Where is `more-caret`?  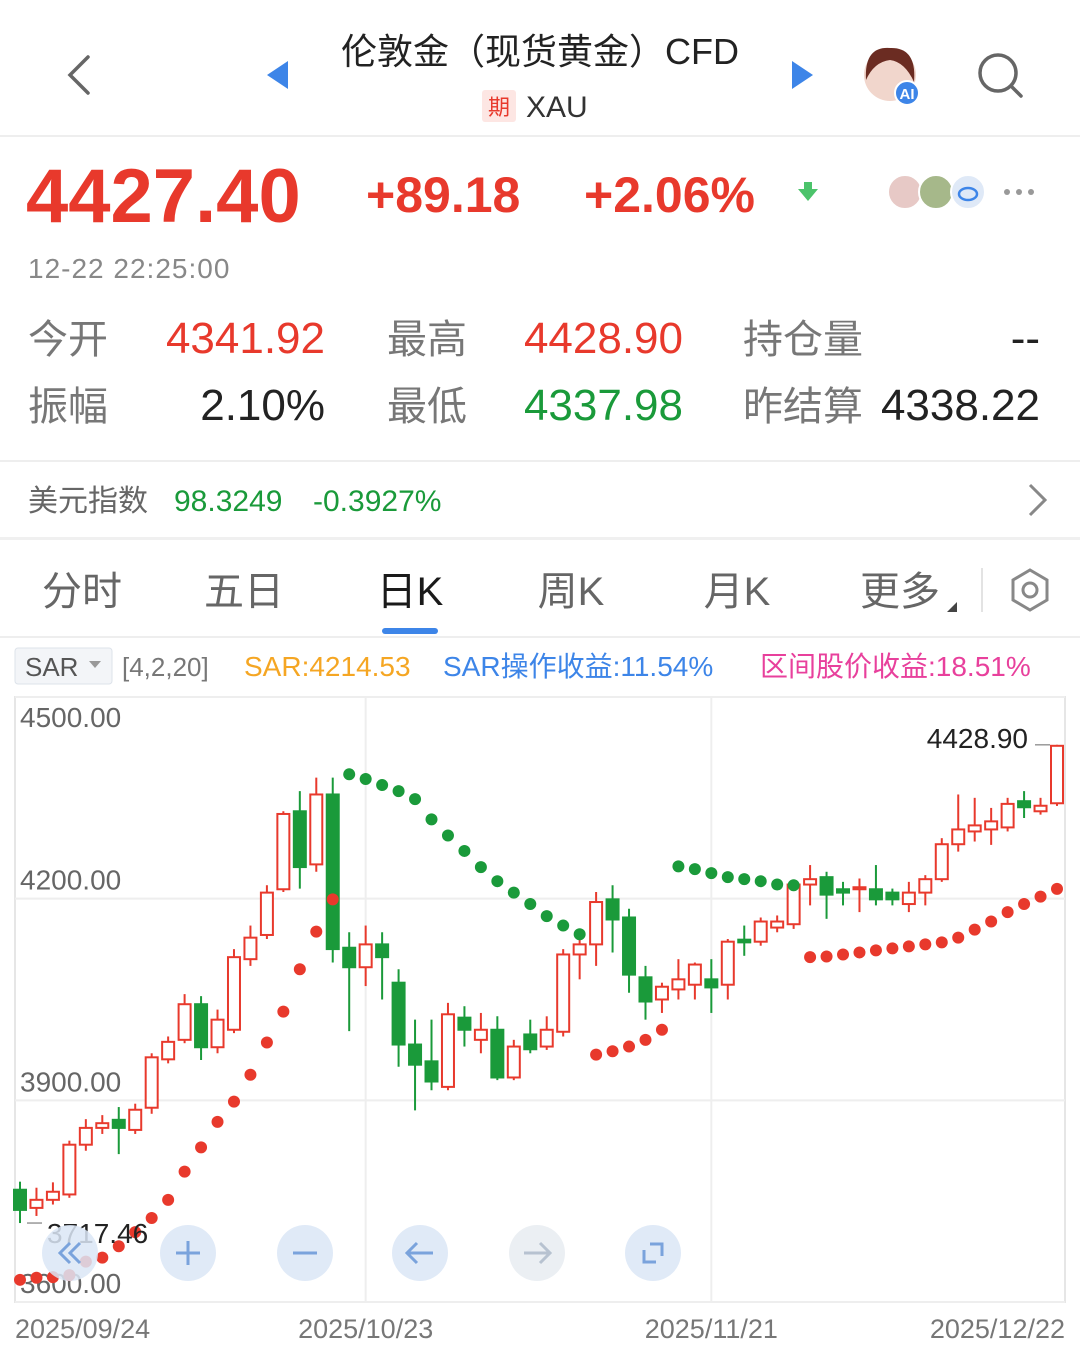
more-caret is located at coordinates (952, 607).